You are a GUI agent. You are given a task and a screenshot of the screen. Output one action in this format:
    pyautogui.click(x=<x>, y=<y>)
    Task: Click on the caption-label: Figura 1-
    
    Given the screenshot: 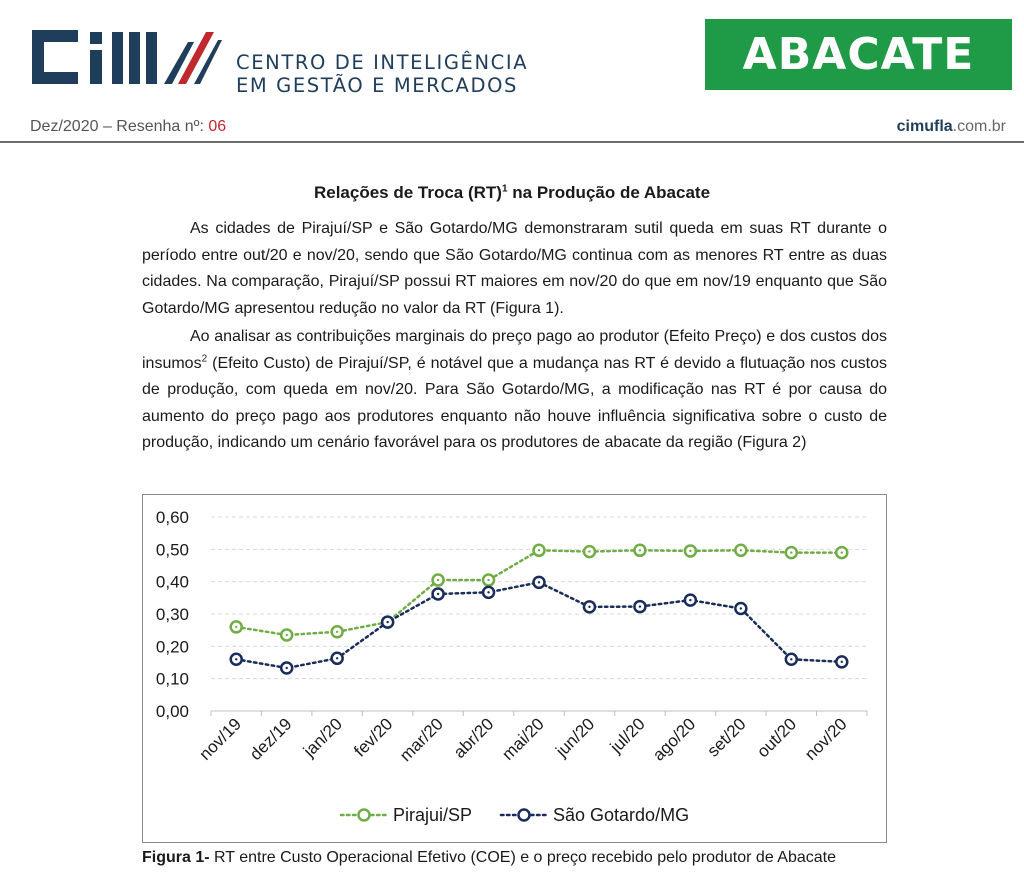 What is the action you would take?
    pyautogui.click(x=176, y=857)
    